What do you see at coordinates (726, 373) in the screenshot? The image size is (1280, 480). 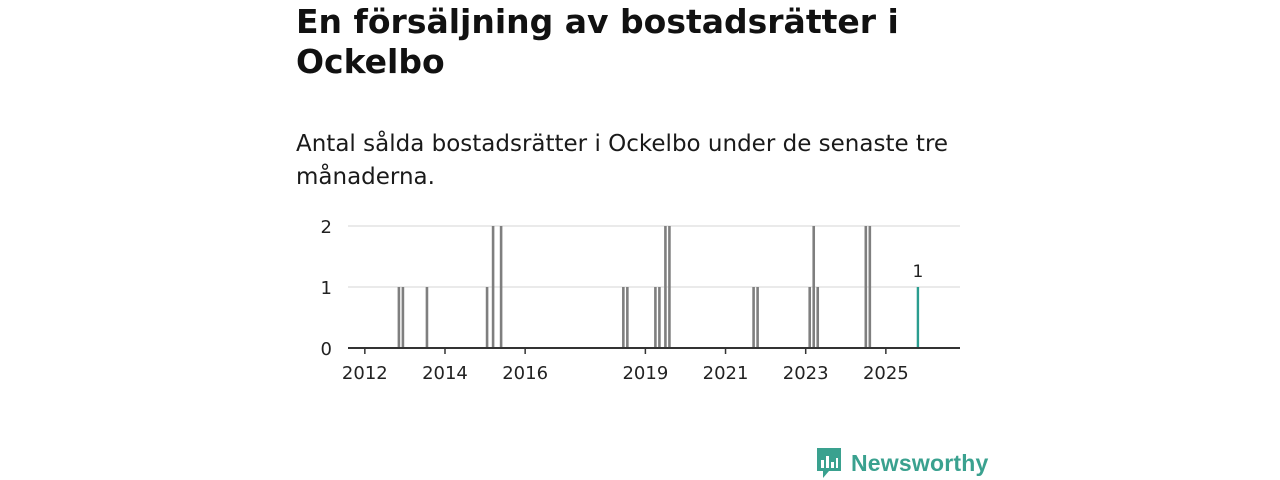 I see `x-tick-label: 2021` at bounding box center [726, 373].